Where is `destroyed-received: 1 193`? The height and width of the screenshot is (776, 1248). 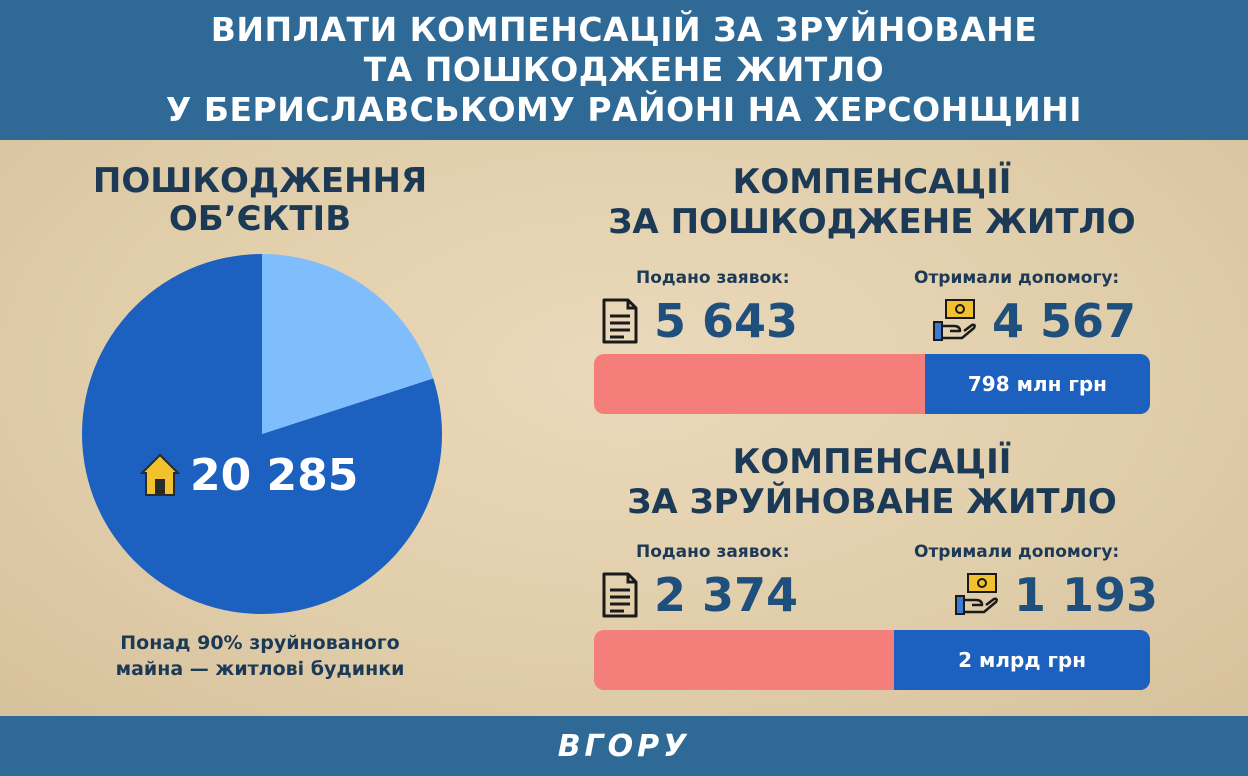
destroyed-received: 1 193 is located at coordinates (1056, 595).